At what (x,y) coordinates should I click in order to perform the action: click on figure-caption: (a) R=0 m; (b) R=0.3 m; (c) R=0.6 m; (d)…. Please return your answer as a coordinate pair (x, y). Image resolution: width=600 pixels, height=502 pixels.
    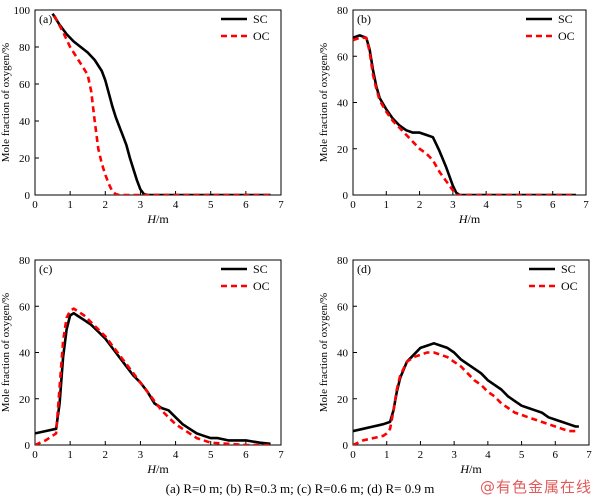
    Looking at the image, I should click on (300, 488).